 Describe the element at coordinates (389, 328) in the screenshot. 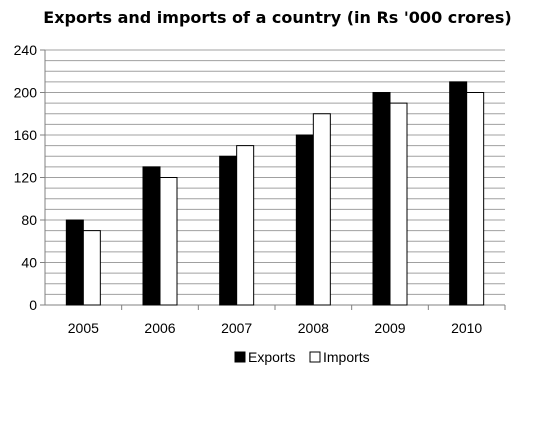

I see `x-tick-label: 2009` at that location.